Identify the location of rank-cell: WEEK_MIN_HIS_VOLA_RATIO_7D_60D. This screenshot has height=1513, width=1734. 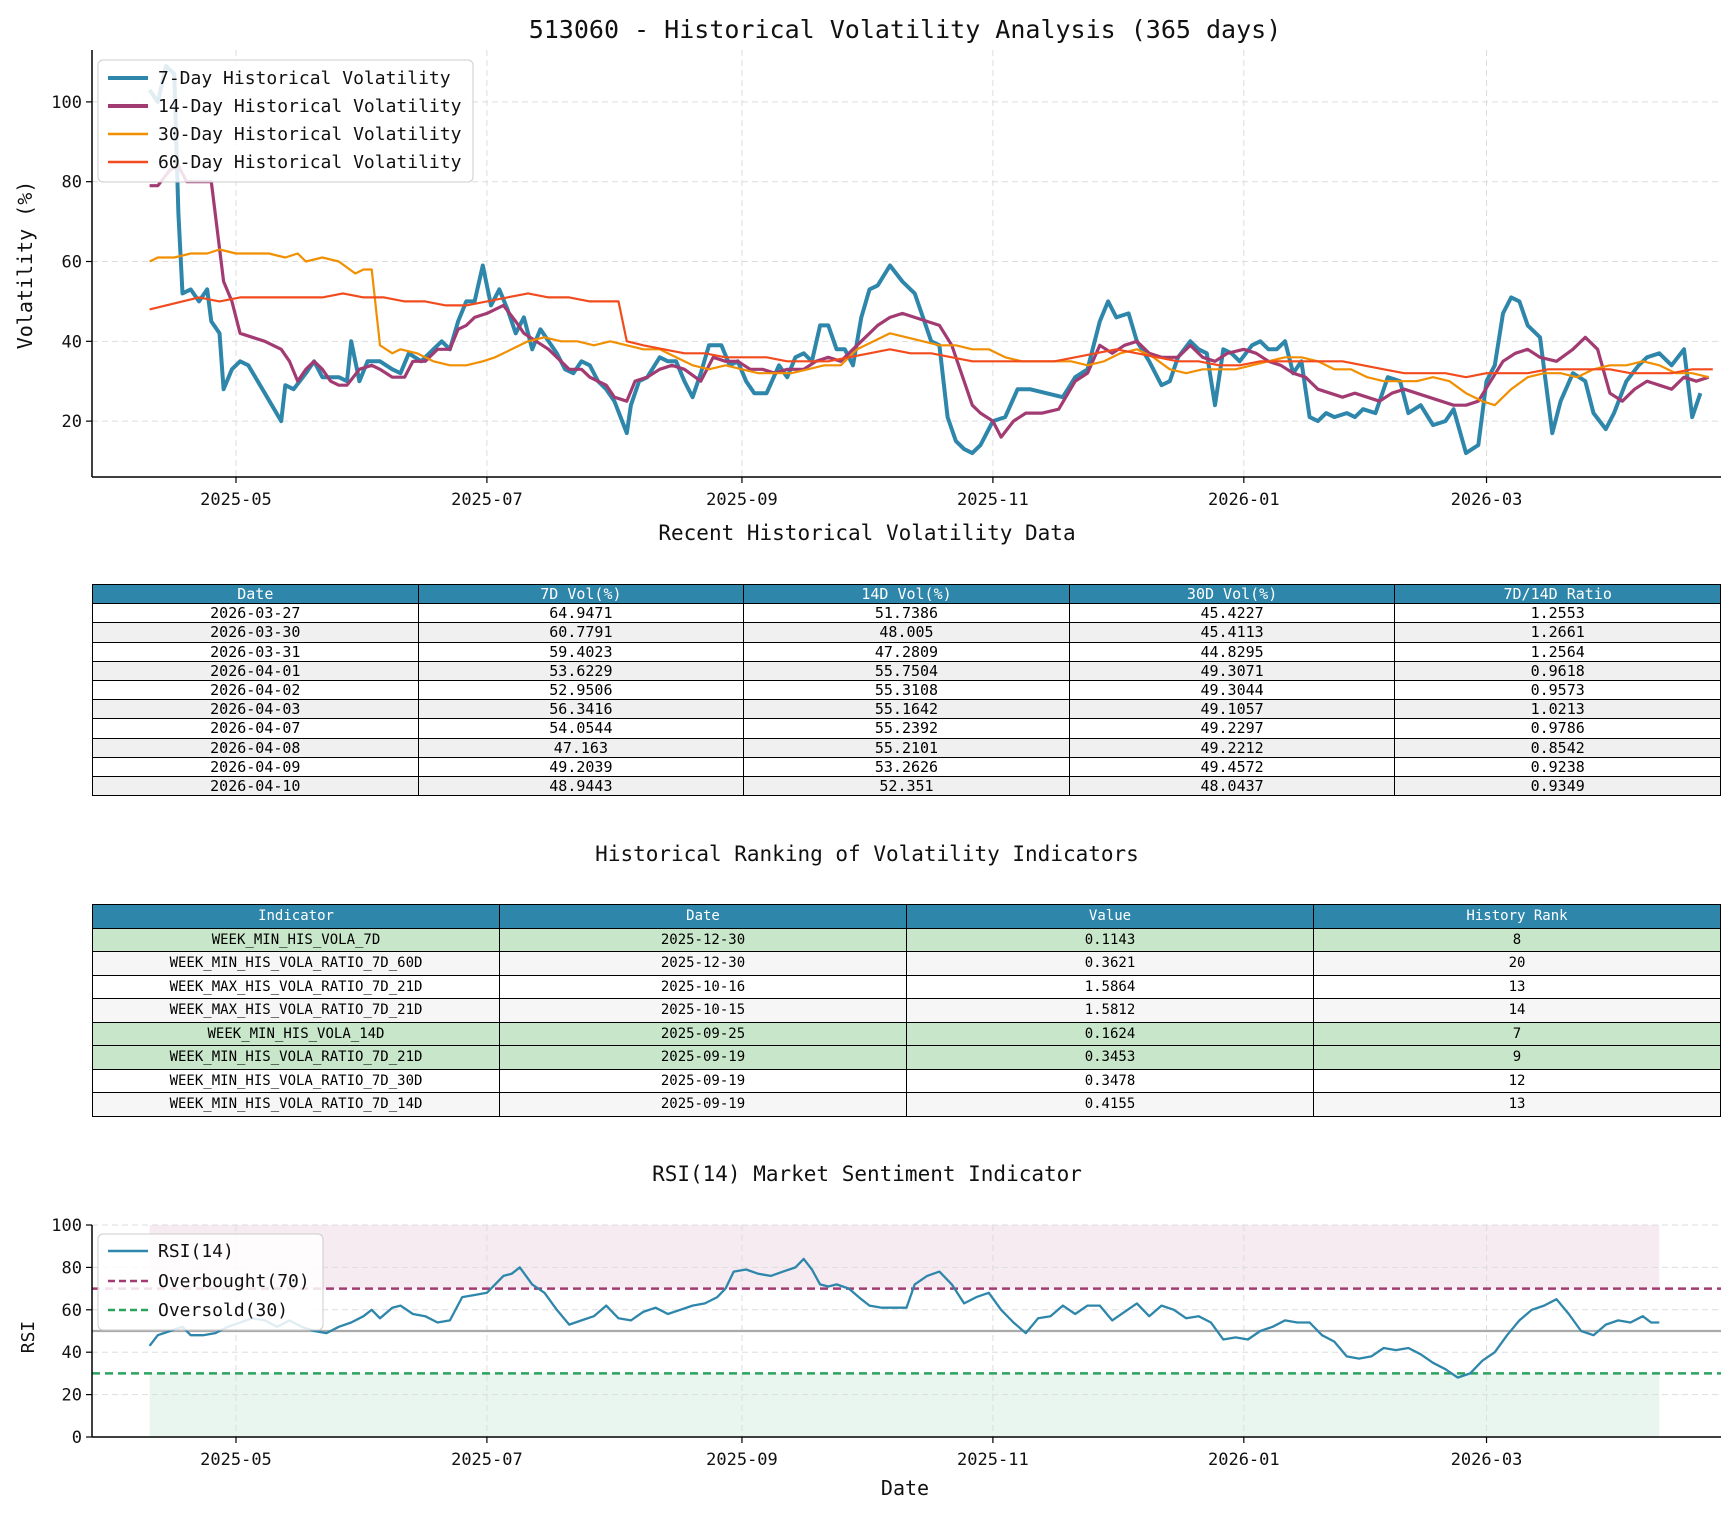
(296, 963).